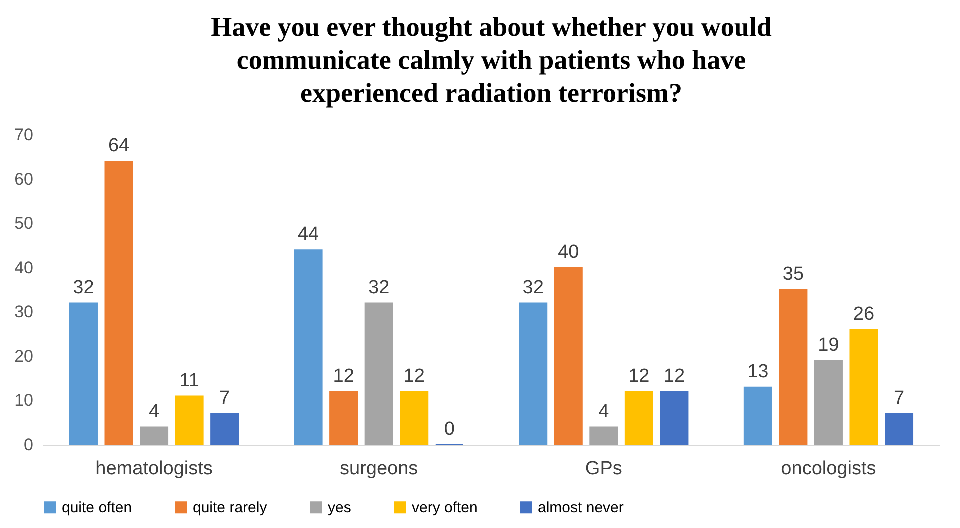 This screenshot has height=528, width=960. Describe the element at coordinates (828, 469) in the screenshot. I see `x-tick-label: oncologists` at that location.